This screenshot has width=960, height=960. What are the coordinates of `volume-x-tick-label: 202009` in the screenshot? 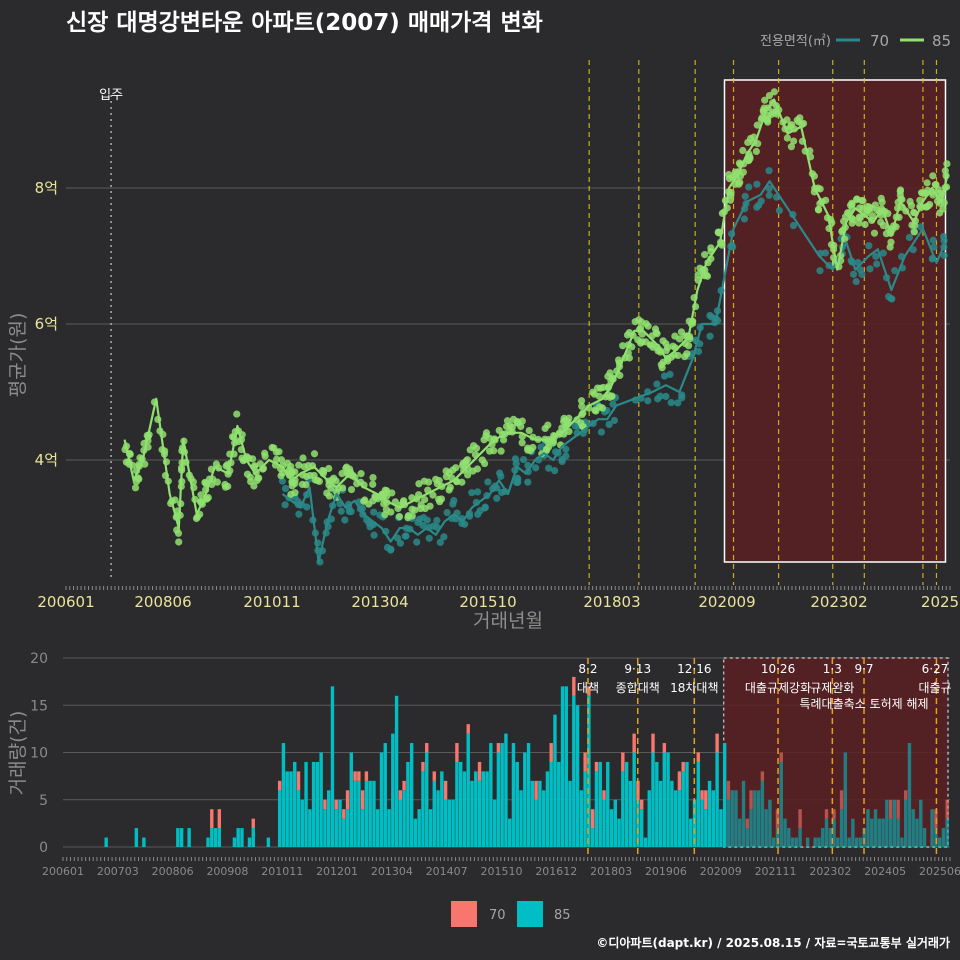 It's located at (721, 871).